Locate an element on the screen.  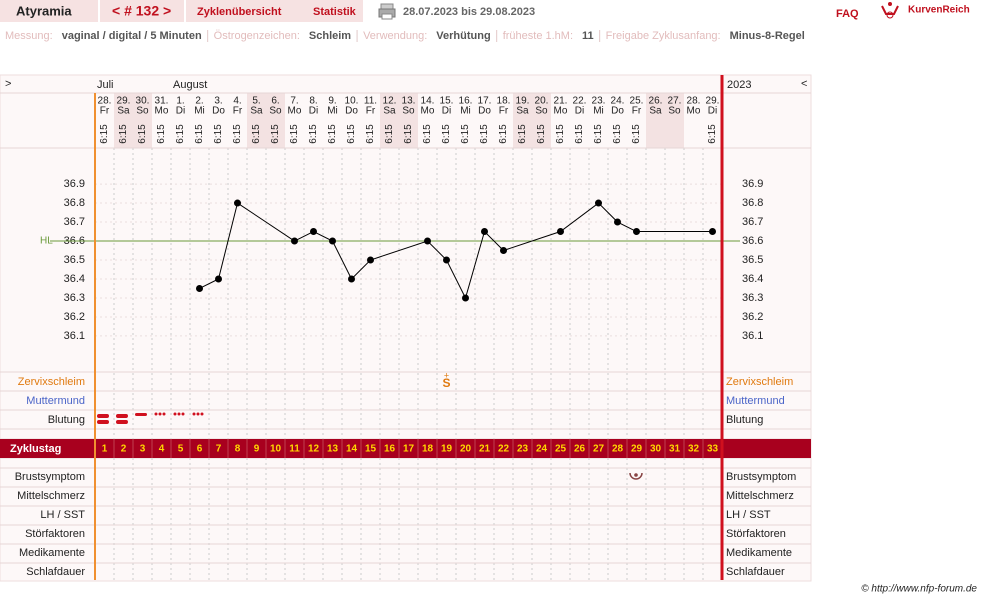
cycle-day: 17 is located at coordinates (409, 449).